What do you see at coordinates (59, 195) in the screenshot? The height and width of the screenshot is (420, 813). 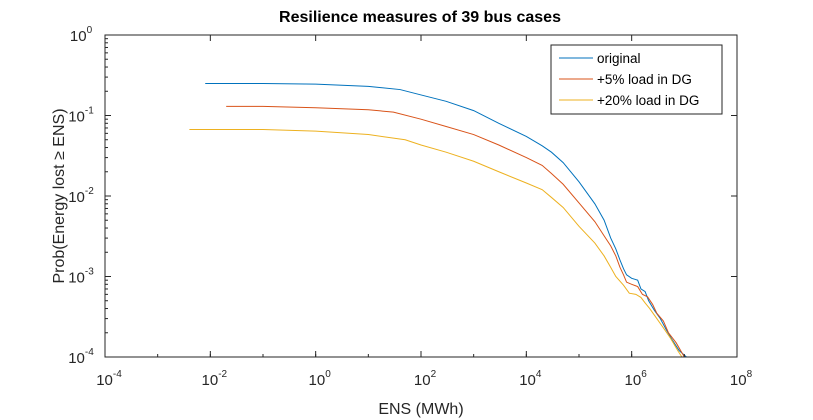 I see `y-axis-label: Prob(Energy lost ≥ ENS)` at bounding box center [59, 195].